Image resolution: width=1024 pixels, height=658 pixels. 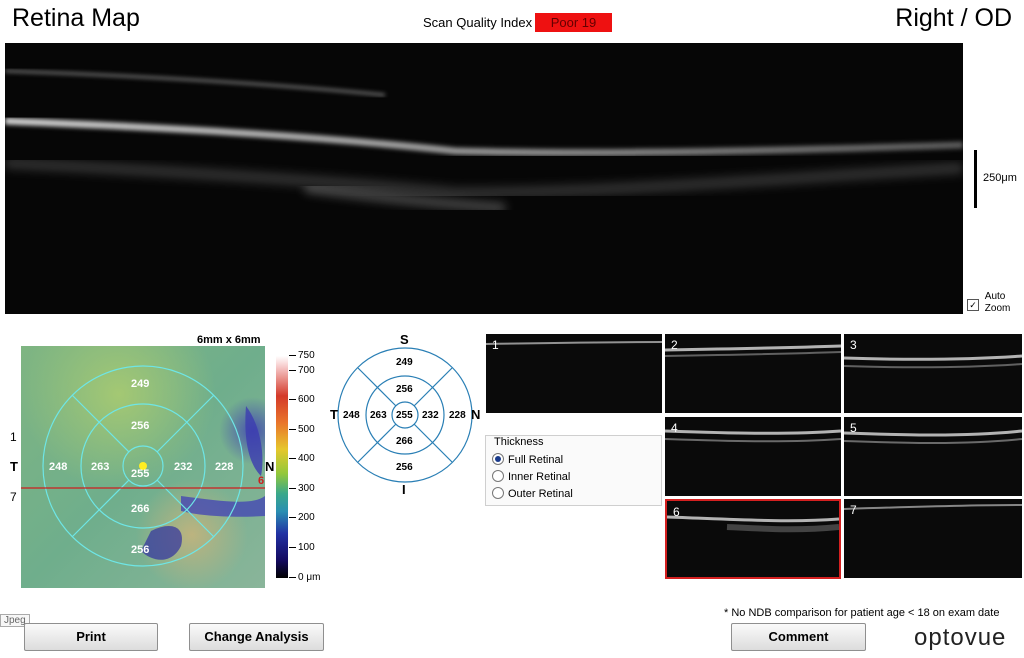 What do you see at coordinates (13, 437) in the screenshot?
I see `scan-line-start-label: 1` at bounding box center [13, 437].